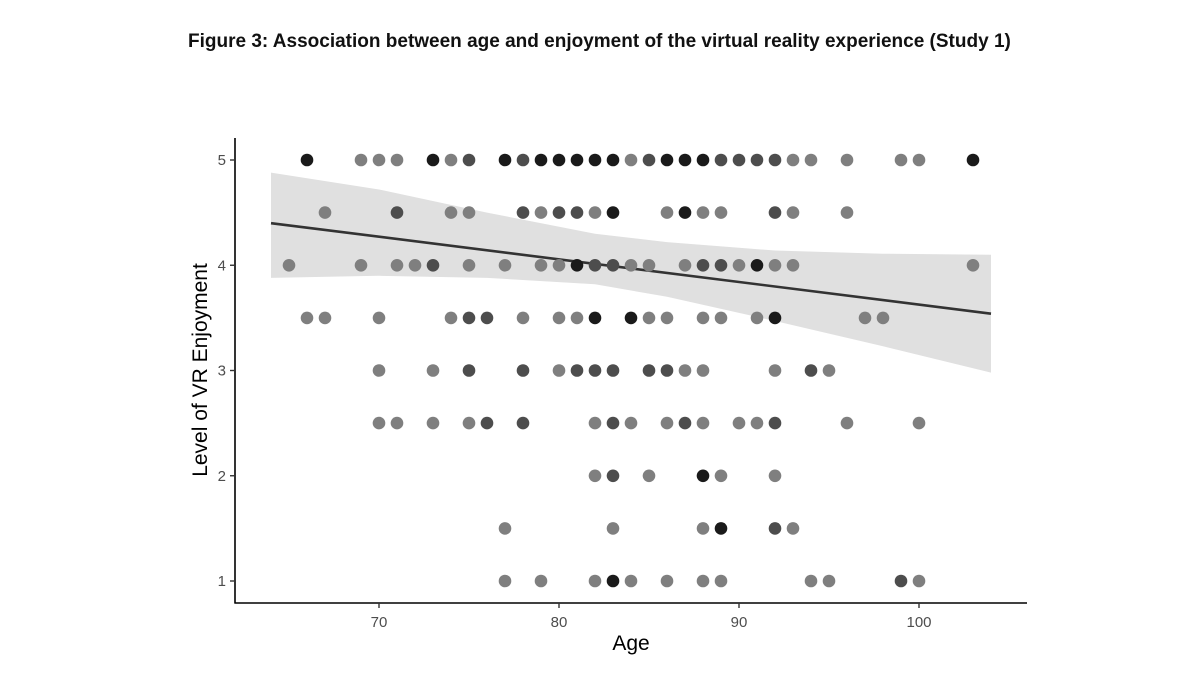 The width and height of the screenshot is (1200, 675). What do you see at coordinates (630, 643) in the screenshot?
I see `x-axis-title: Age` at bounding box center [630, 643].